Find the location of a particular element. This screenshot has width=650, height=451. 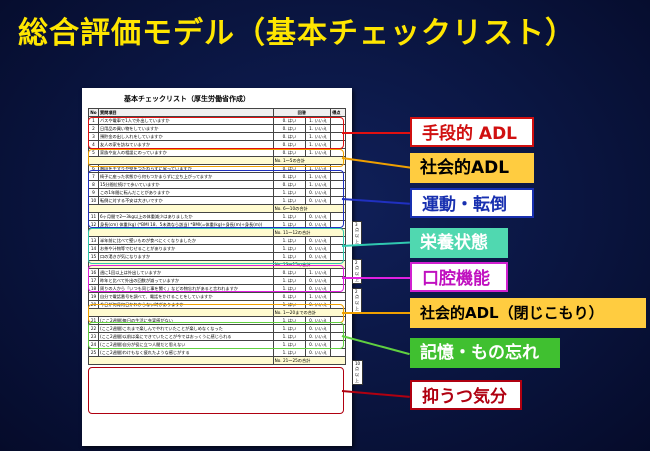

score-note-motor: 3点以上 is located at coordinates (357, 233).